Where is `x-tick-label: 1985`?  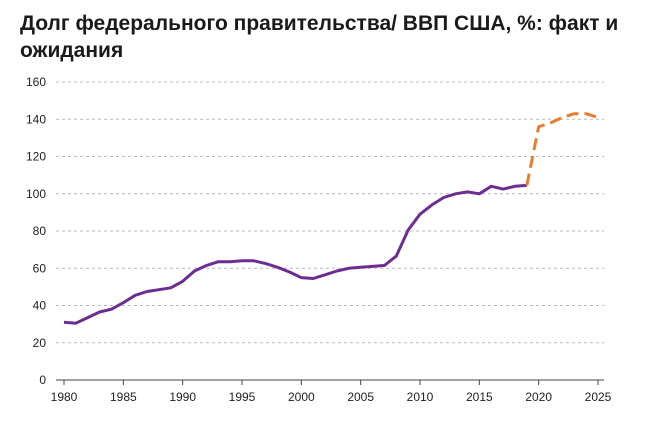
x-tick-label: 1985 is located at coordinates (123, 397).